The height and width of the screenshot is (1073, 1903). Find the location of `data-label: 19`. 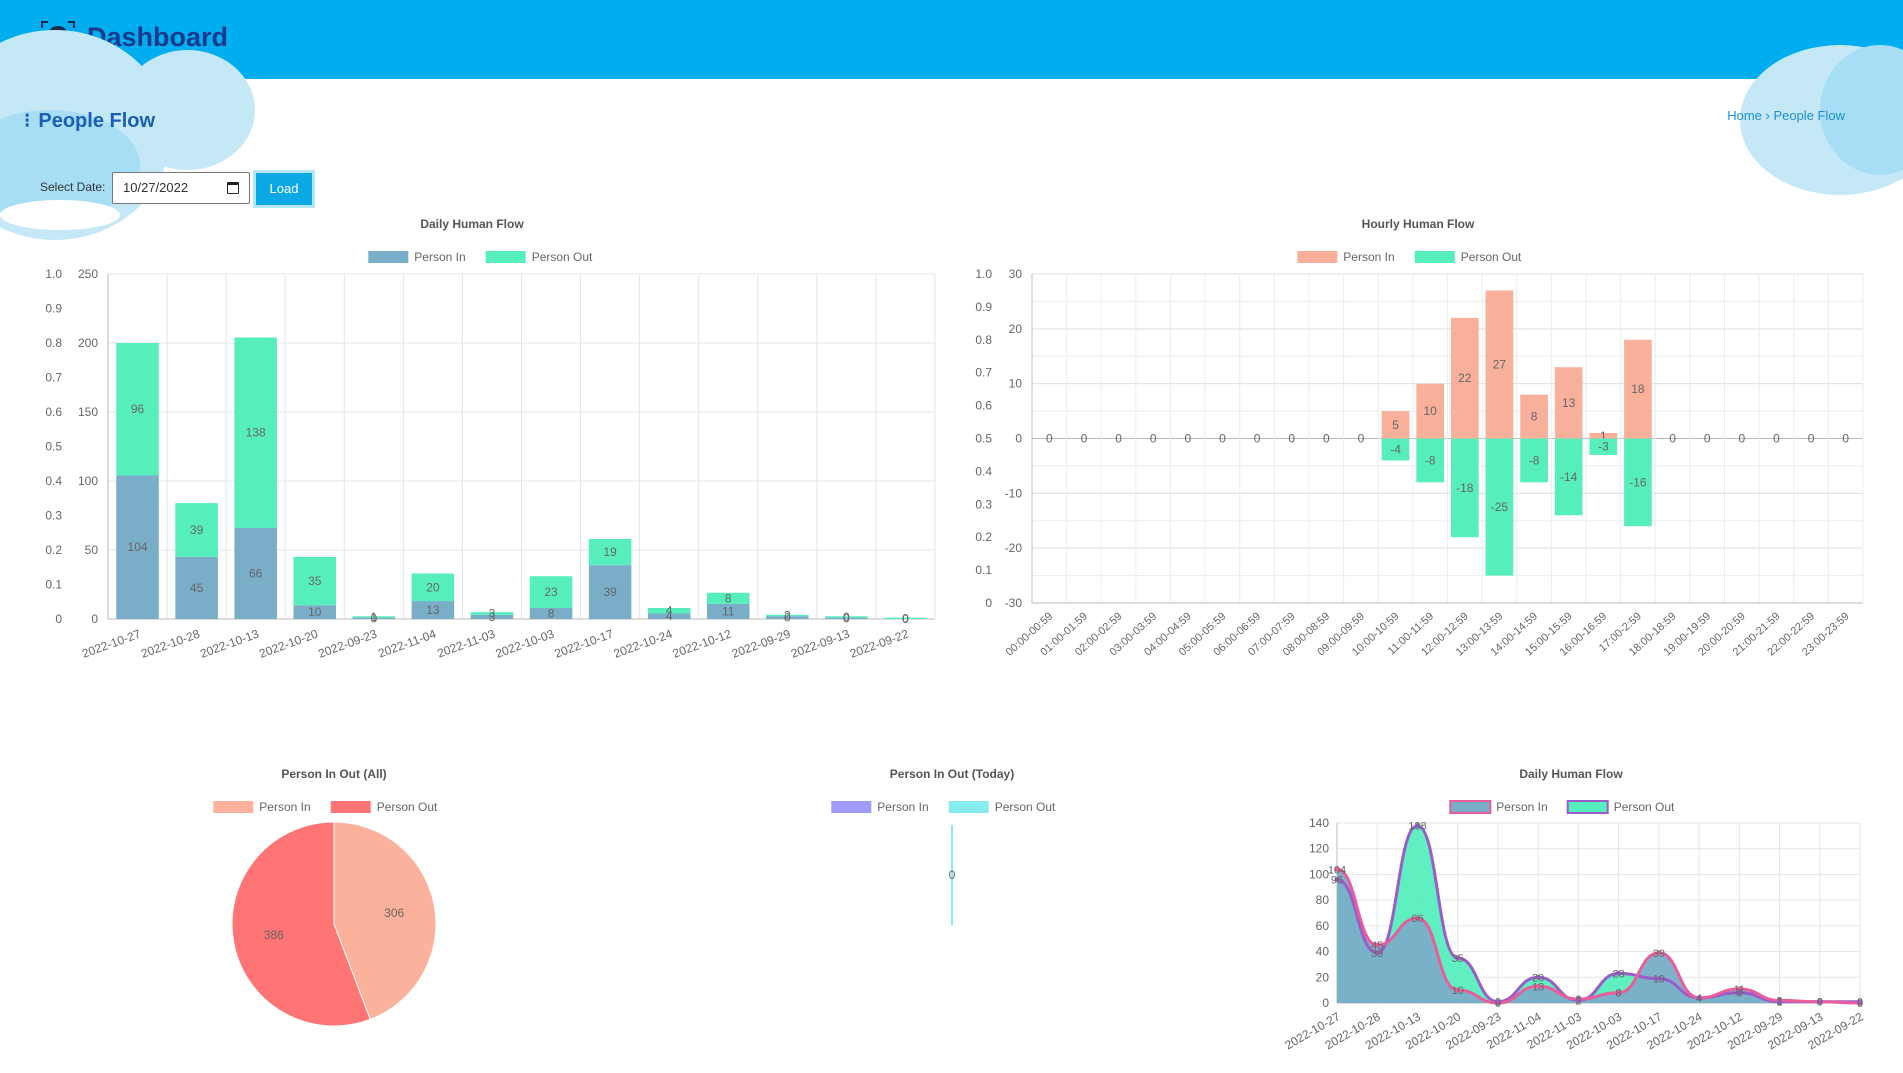

data-label: 19 is located at coordinates (610, 552).